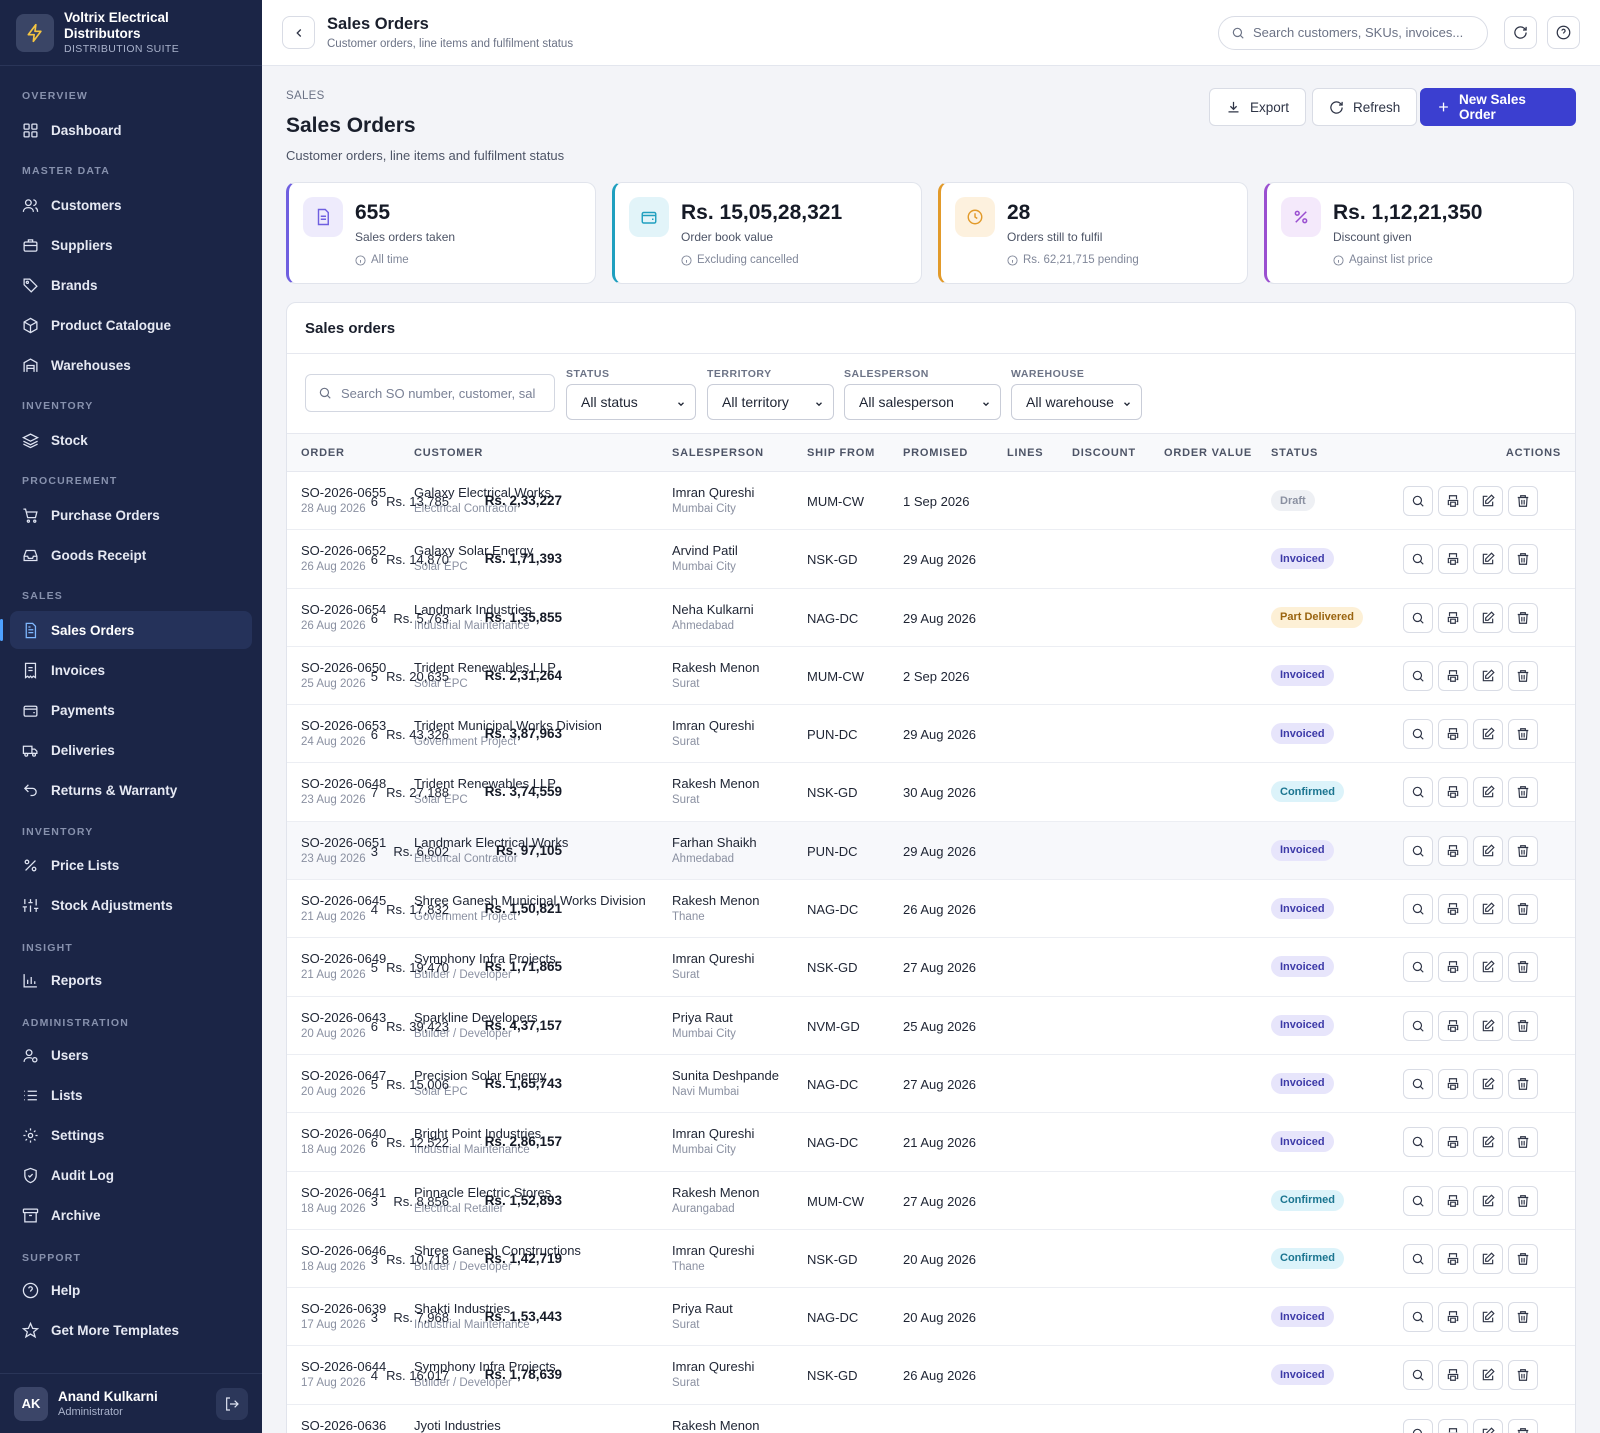  What do you see at coordinates (344, 901) in the screenshot?
I see `order-number: SO-2026-0645` at bounding box center [344, 901].